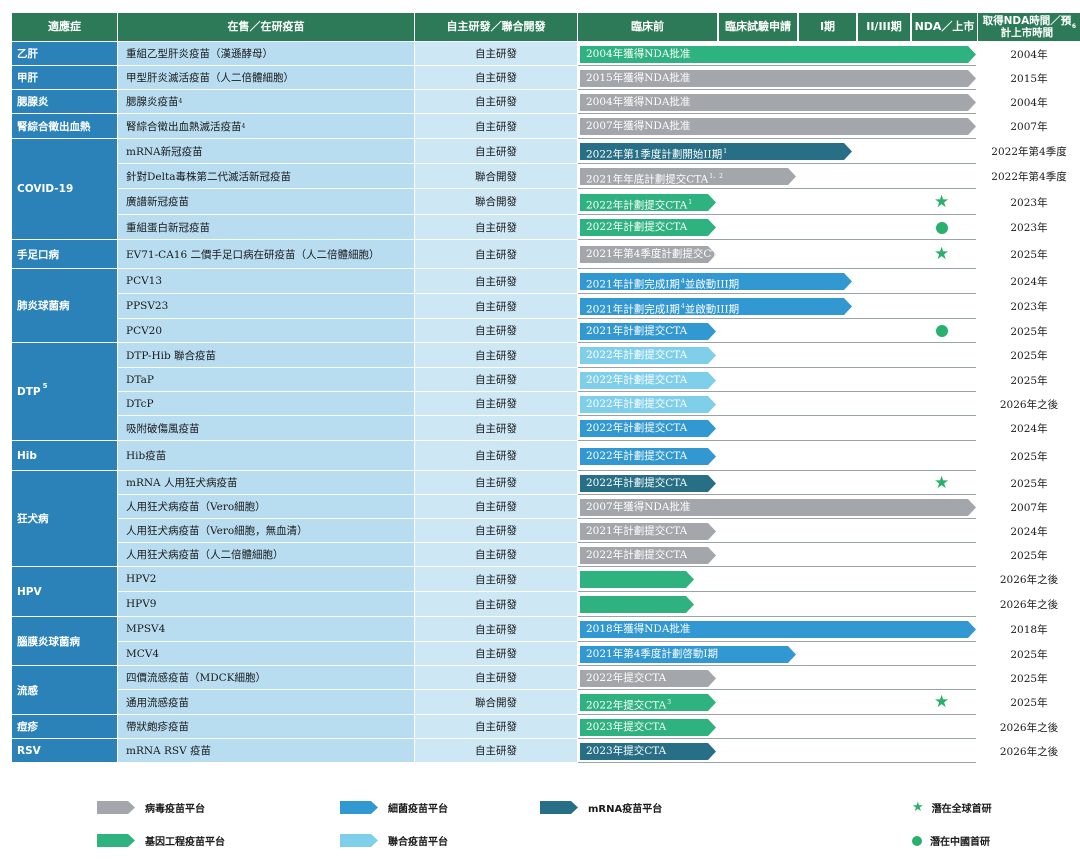 The width and height of the screenshot is (1080, 859). I want to click on vaccine-label: 人用狂犬病疫苗（Vero細胞，無血清）, so click(217, 531).